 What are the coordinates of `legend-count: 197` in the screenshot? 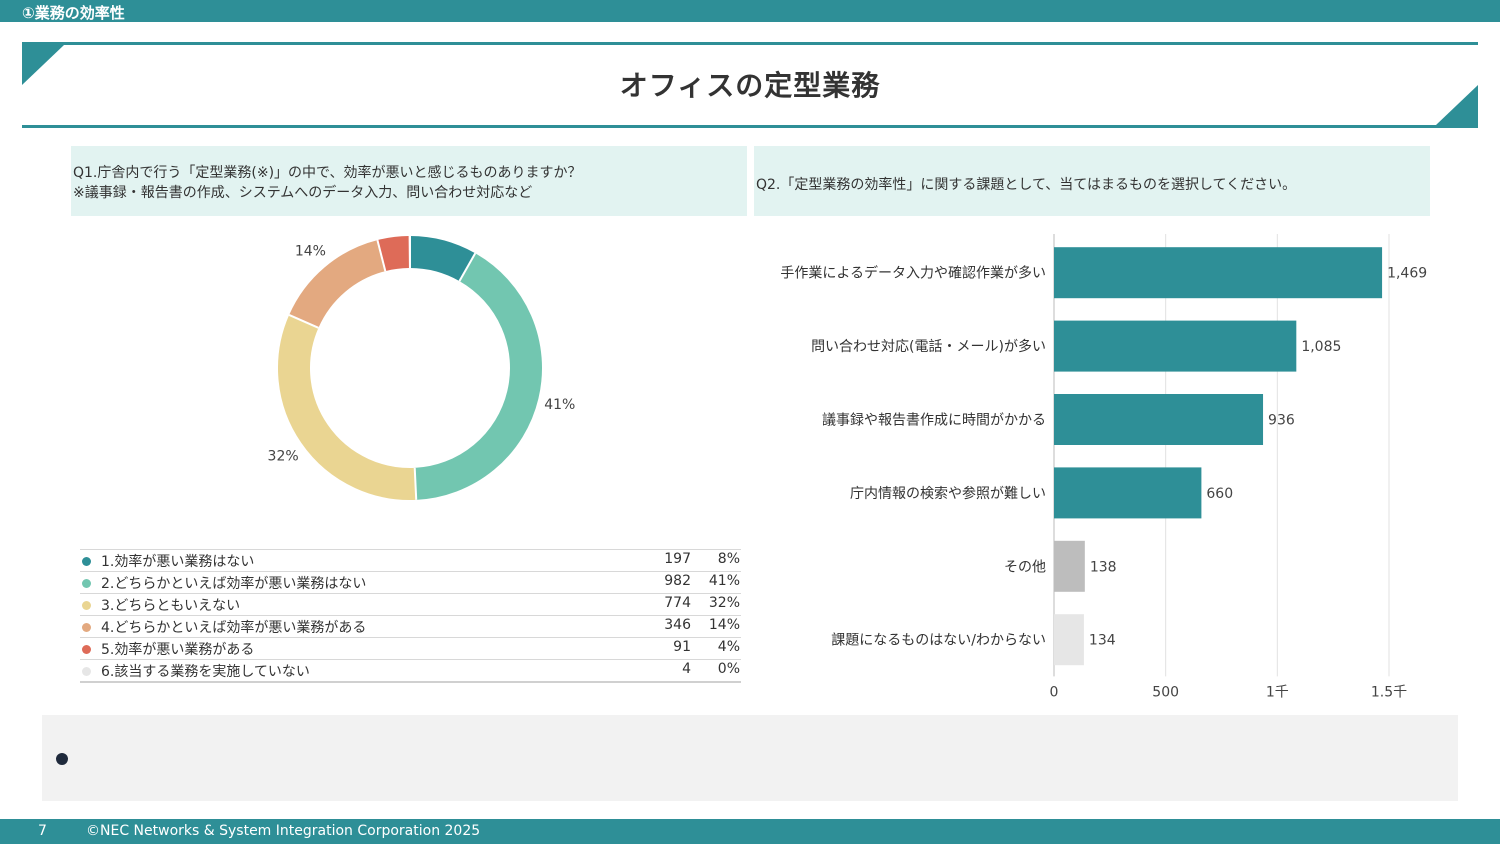 It's located at (677, 559).